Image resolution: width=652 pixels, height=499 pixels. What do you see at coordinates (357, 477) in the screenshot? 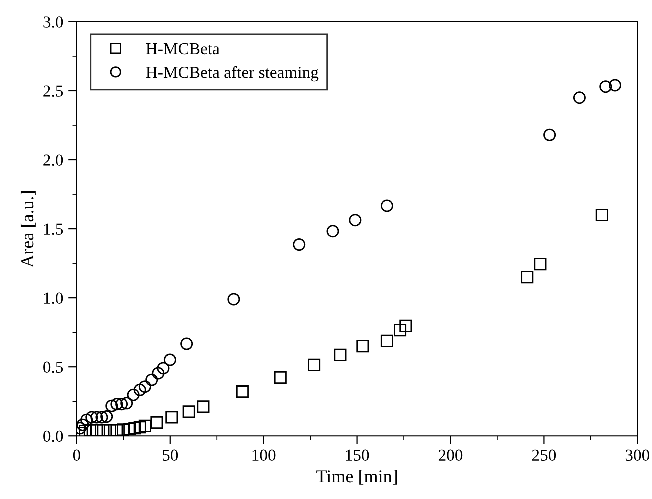
I see `x-axis-title: Time [min]` at bounding box center [357, 477].